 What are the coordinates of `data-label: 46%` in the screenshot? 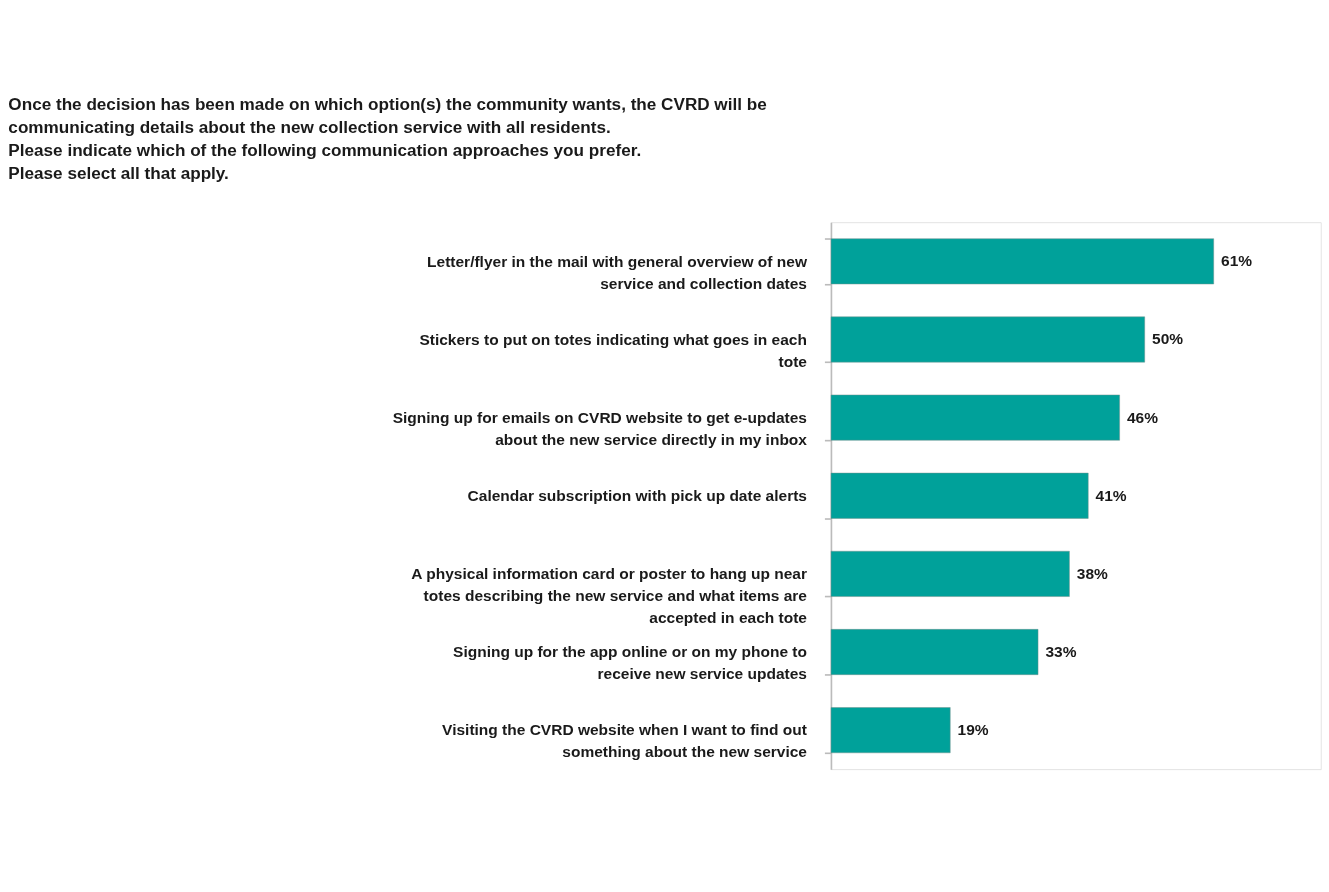 It's located at (1142, 417).